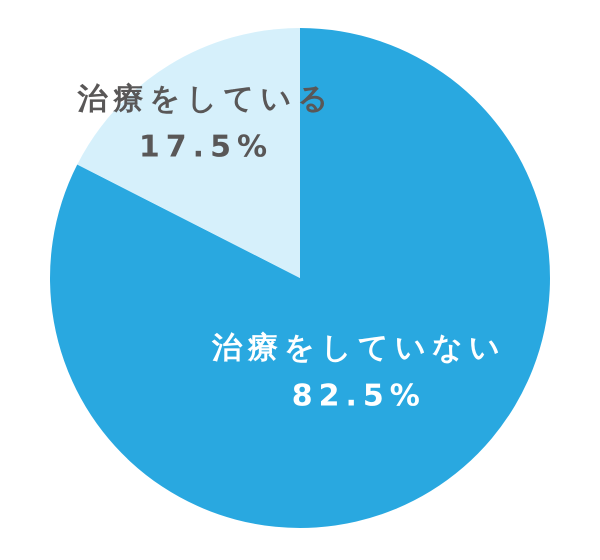  Describe the element at coordinates (205, 146) in the screenshot. I see `data-label: 17.5%` at that location.